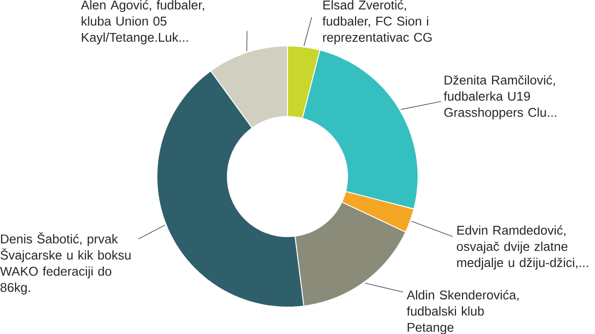 Image resolution: width=595 pixels, height=334 pixels. I want to click on slice-label: Elsad Zverotić, fudbaler, FC Sion i reprezentativac CG, so click(377, 22).